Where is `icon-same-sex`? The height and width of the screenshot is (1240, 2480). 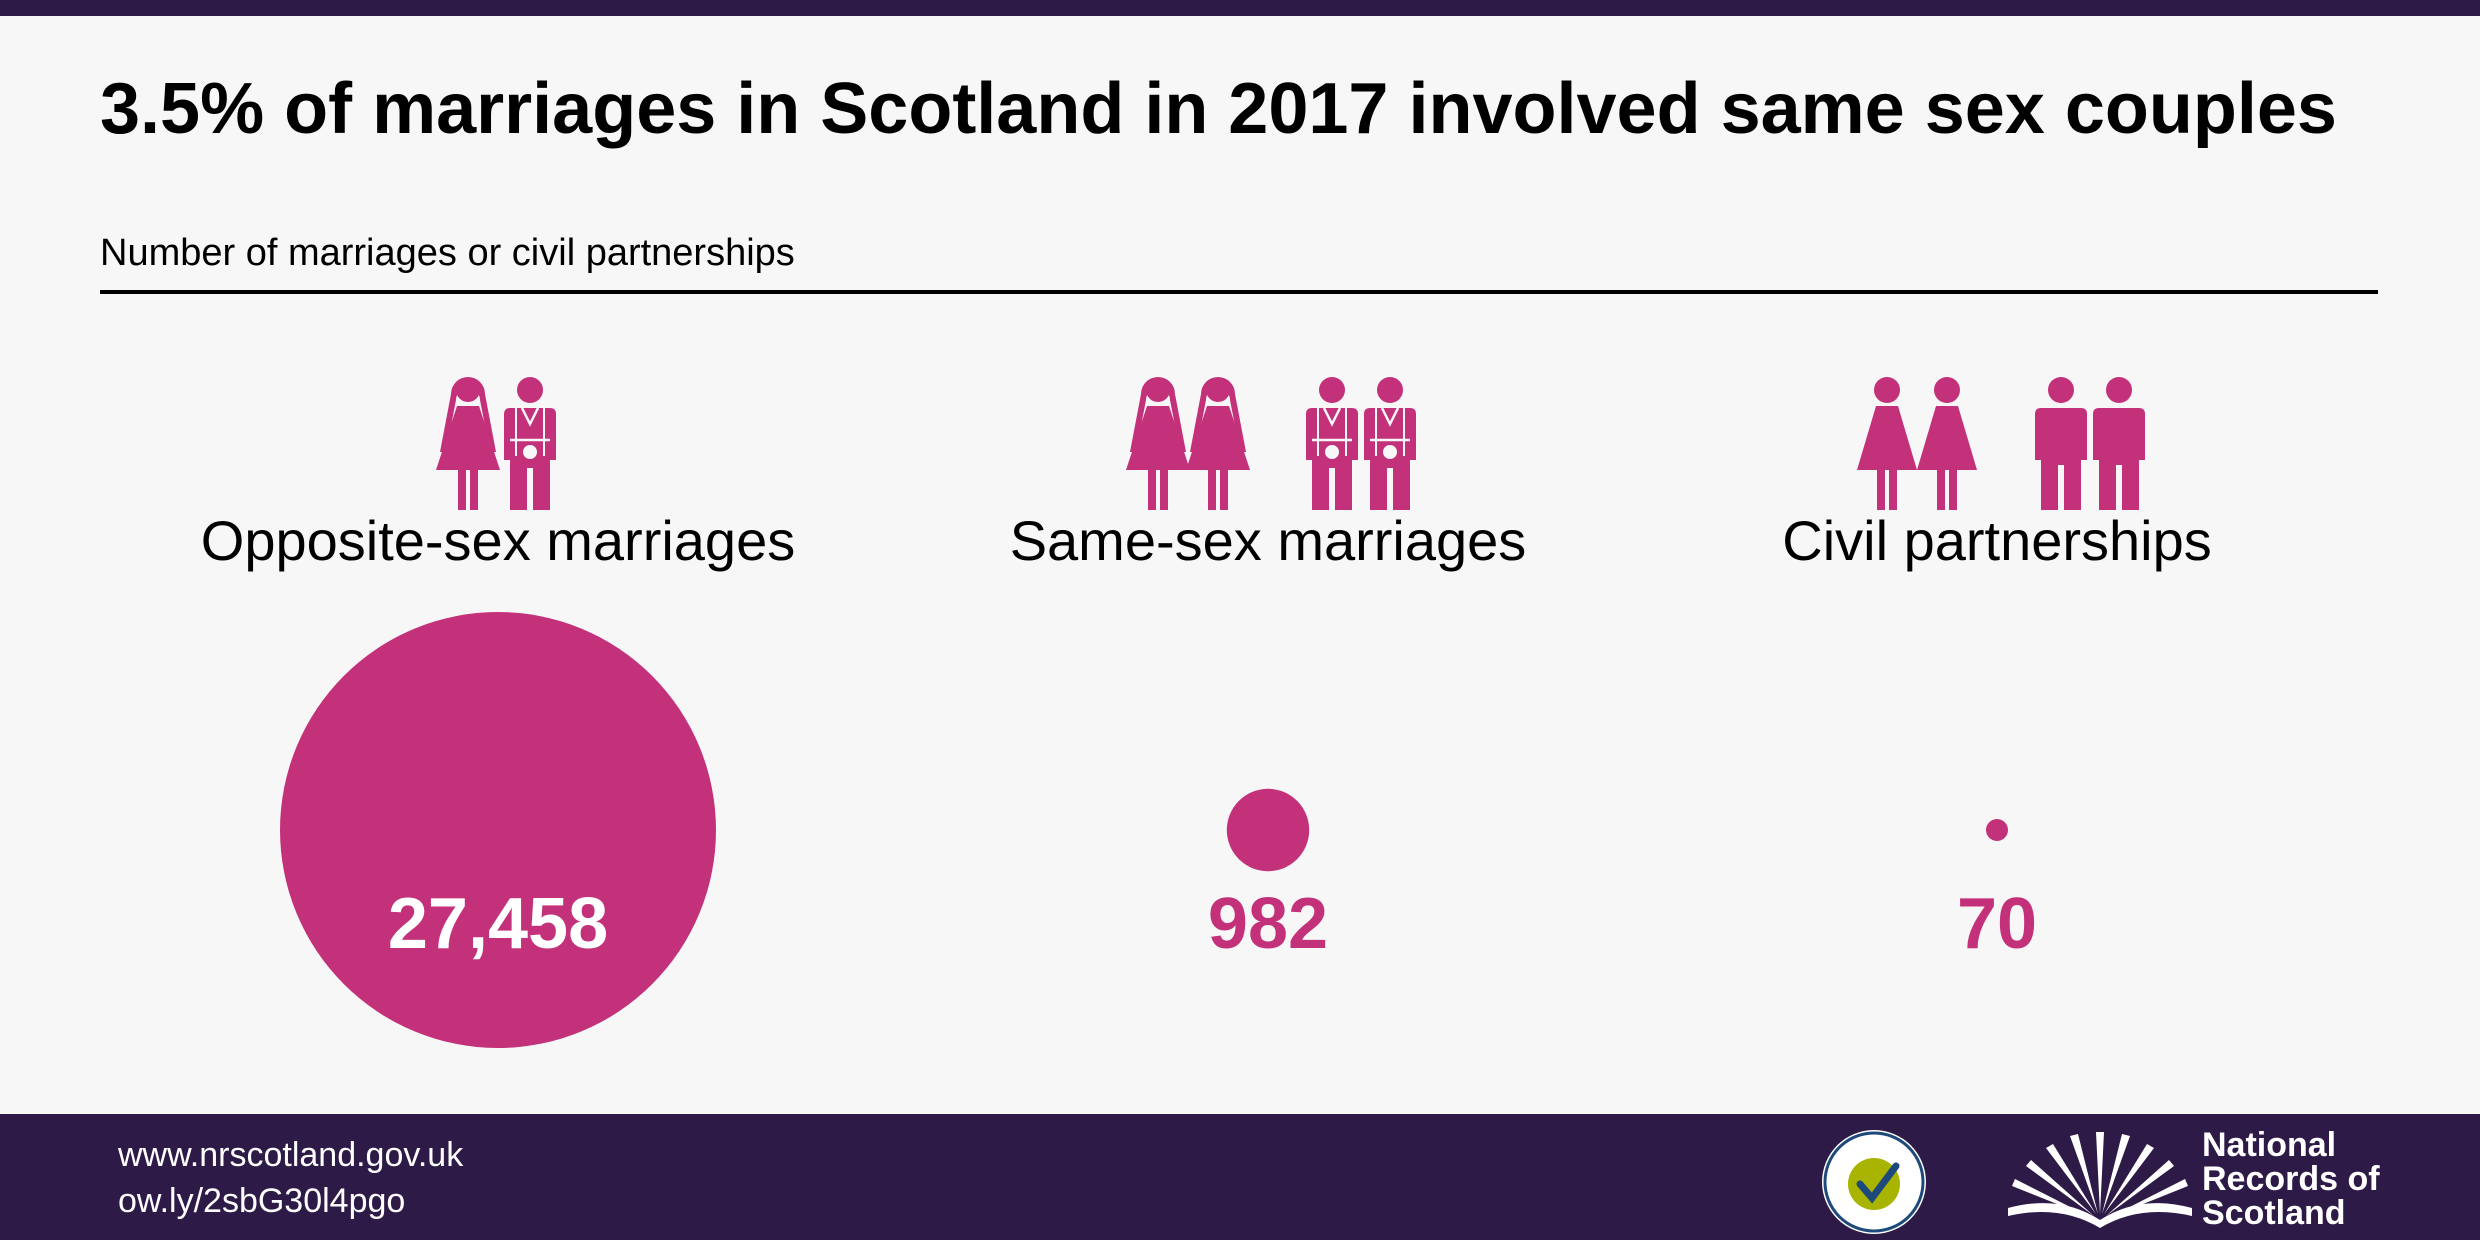 icon-same-sex is located at coordinates (1272, 443).